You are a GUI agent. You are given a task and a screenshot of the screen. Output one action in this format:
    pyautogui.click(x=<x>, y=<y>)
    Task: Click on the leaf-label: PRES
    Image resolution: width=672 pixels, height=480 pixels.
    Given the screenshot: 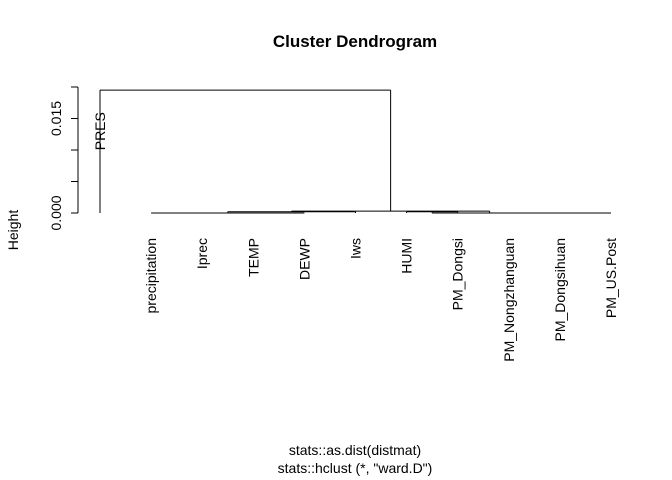 What is the action you would take?
    pyautogui.click(x=100, y=131)
    